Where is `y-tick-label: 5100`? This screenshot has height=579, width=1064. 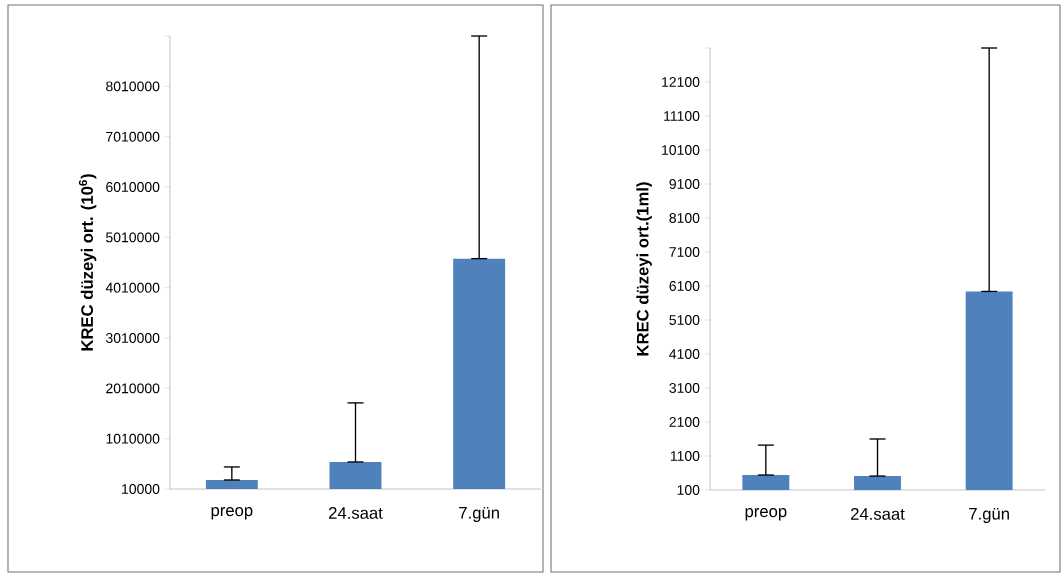 y-tick-label: 5100 is located at coordinates (684, 320).